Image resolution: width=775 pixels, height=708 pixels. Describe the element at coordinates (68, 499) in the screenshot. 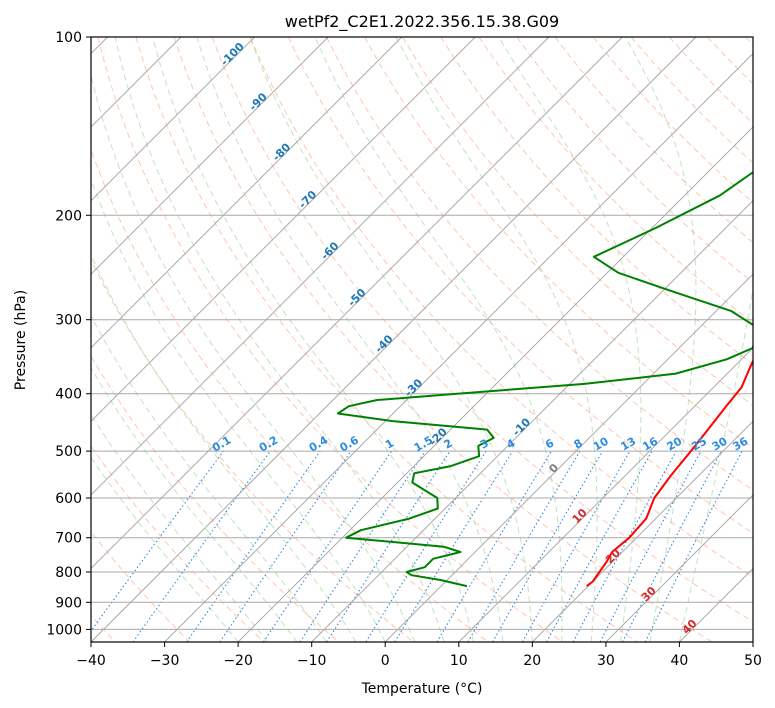

I see `y-tick-label: 600` at that location.